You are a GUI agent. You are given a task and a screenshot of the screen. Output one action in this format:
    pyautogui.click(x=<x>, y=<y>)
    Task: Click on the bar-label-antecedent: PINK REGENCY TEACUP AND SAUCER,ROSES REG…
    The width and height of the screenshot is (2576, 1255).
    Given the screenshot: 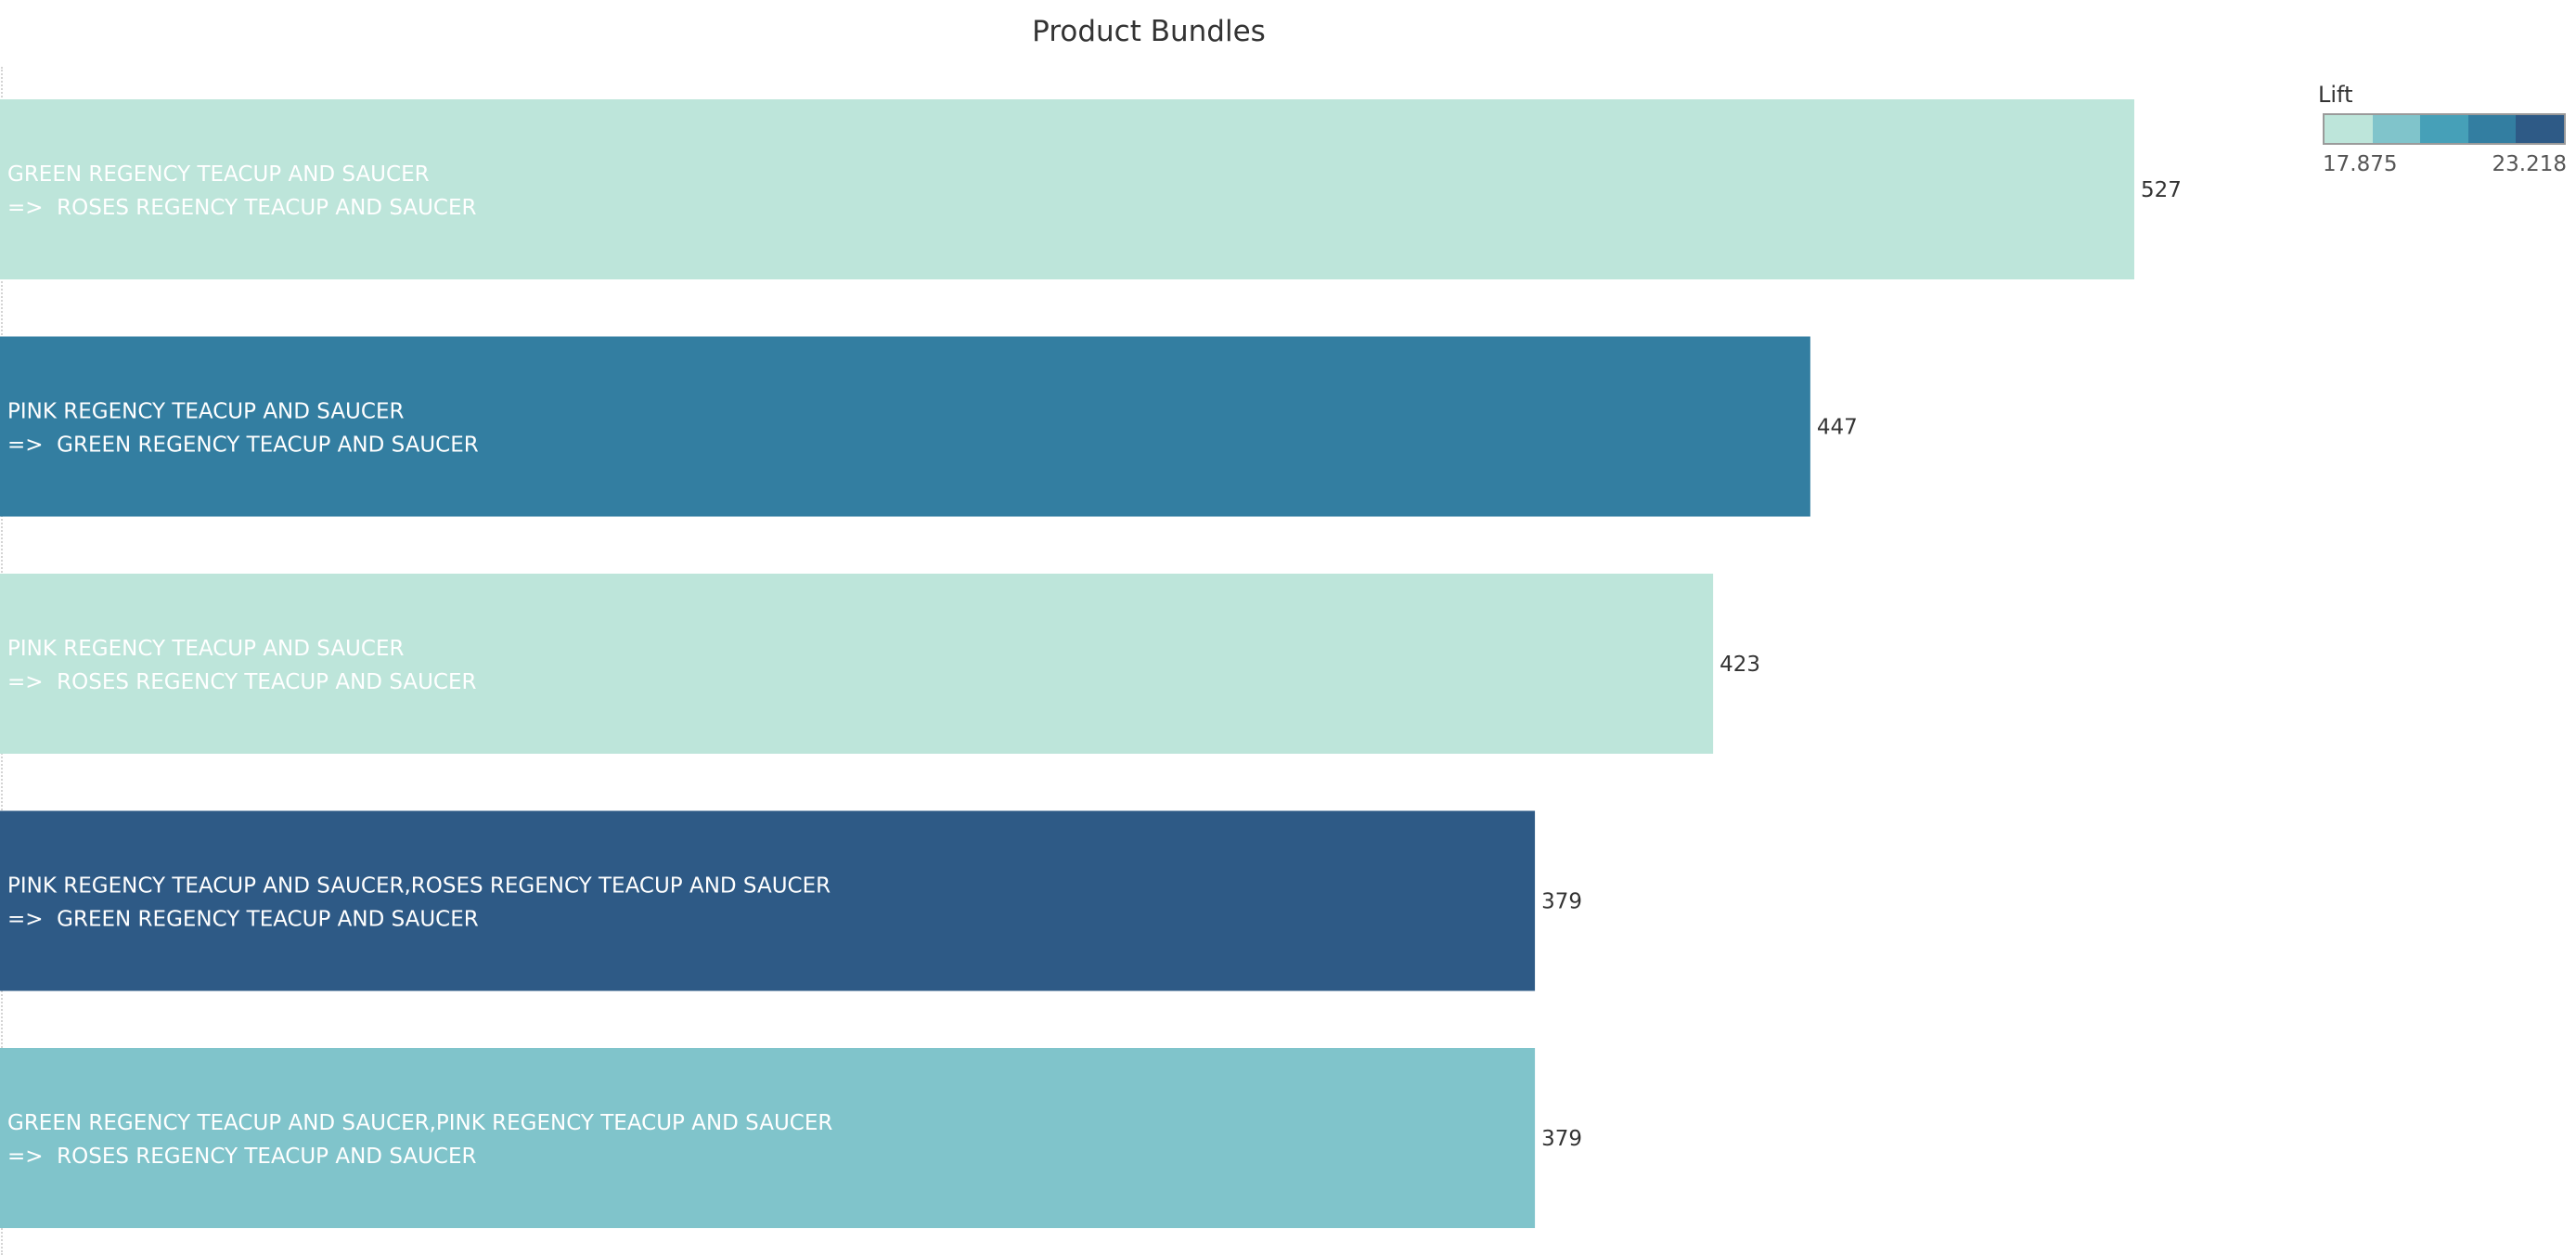 What is the action you would take?
    pyautogui.click(x=419, y=886)
    